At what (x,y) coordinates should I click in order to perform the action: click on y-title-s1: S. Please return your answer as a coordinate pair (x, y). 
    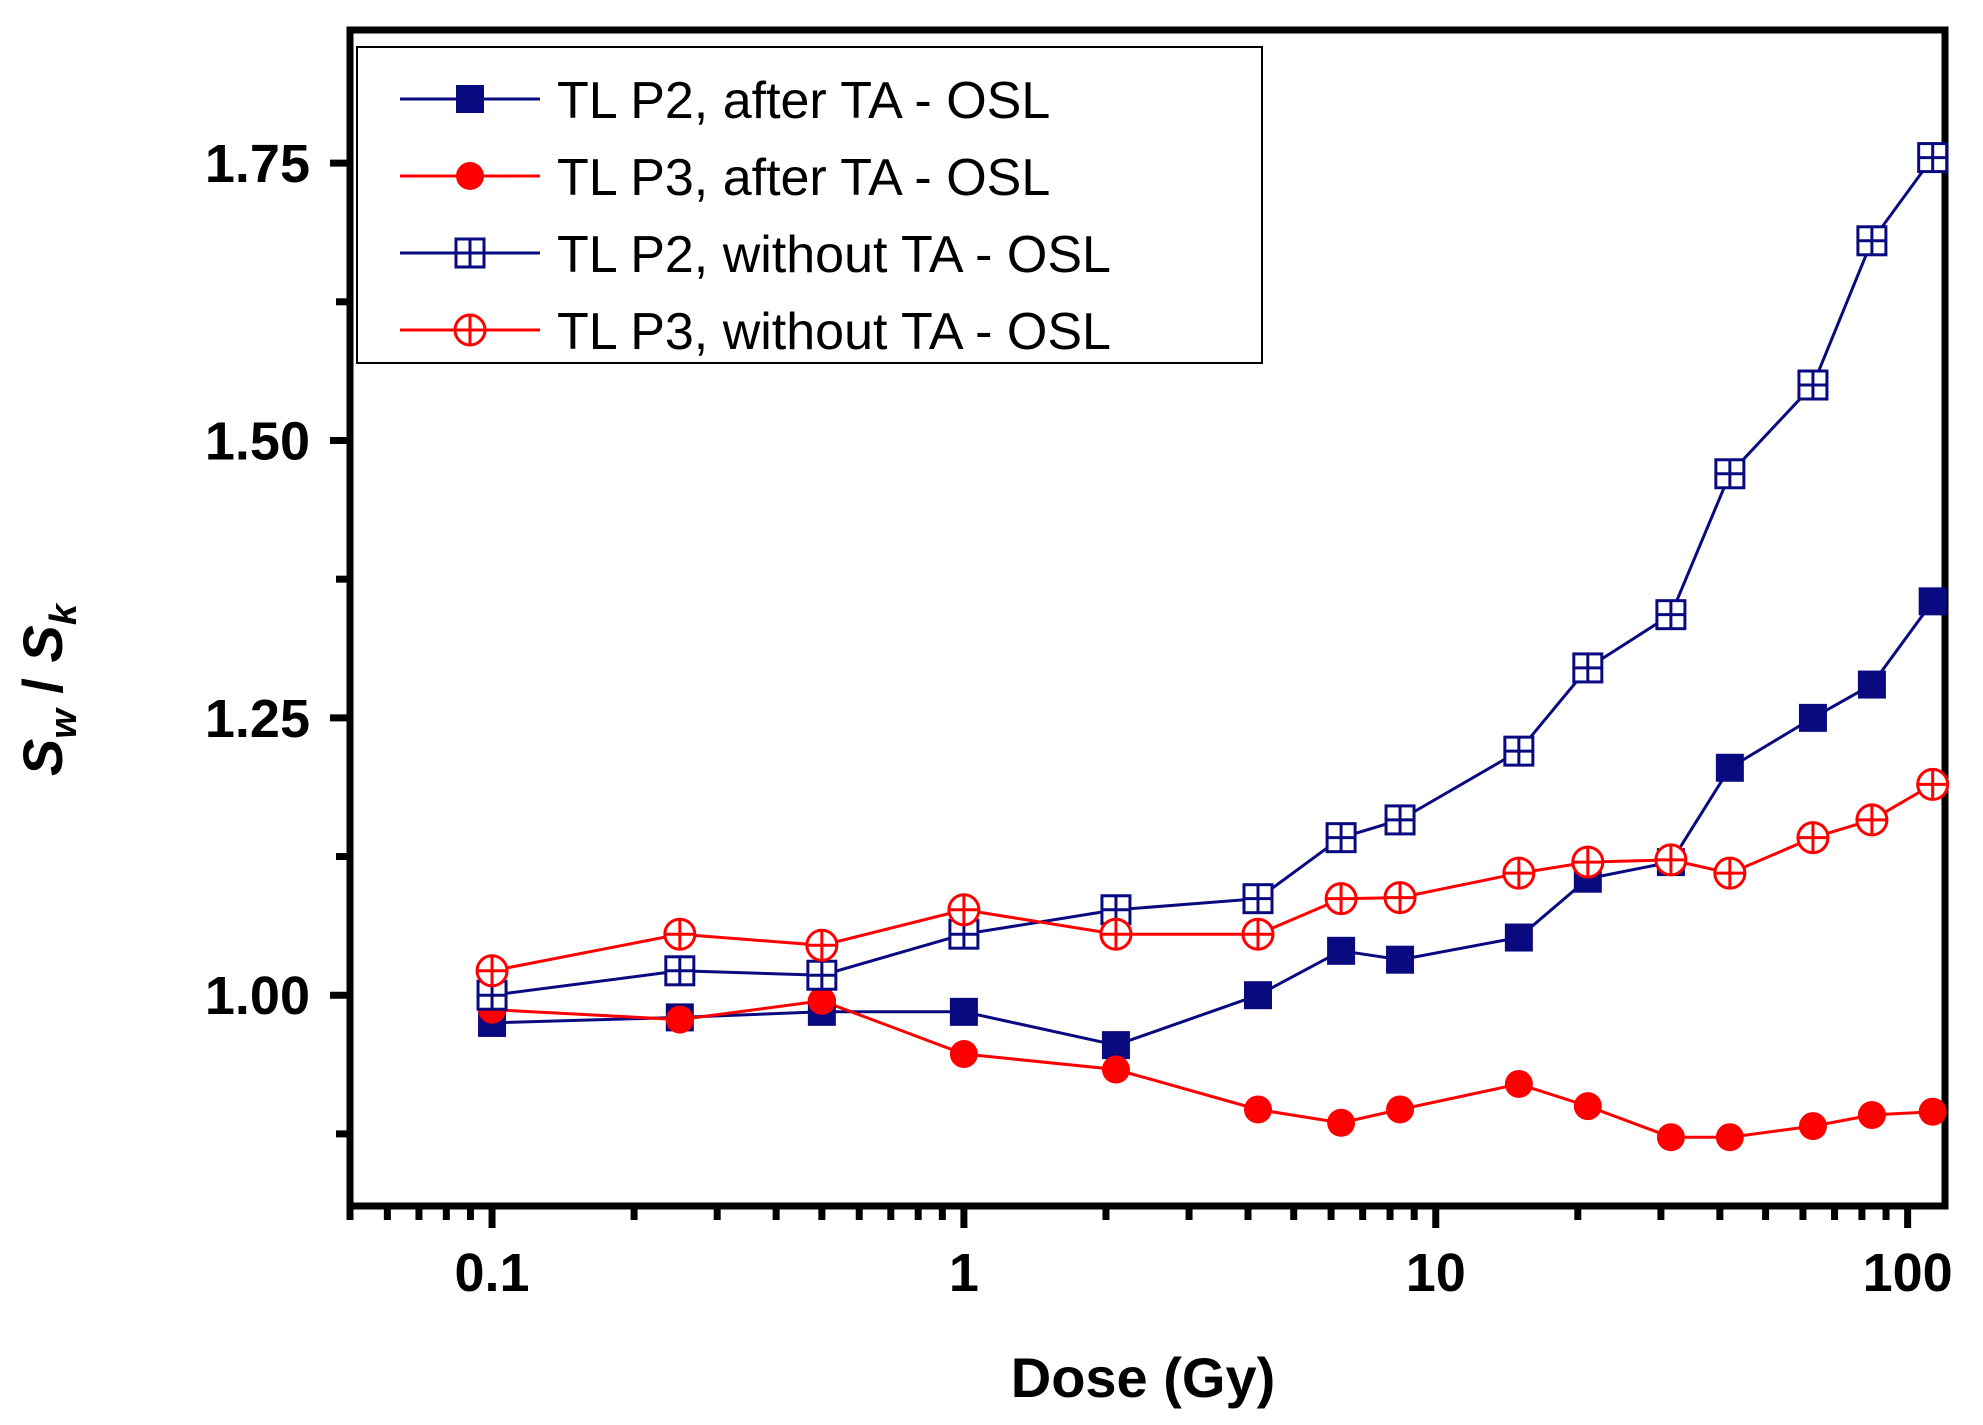
    Looking at the image, I should click on (42, 757).